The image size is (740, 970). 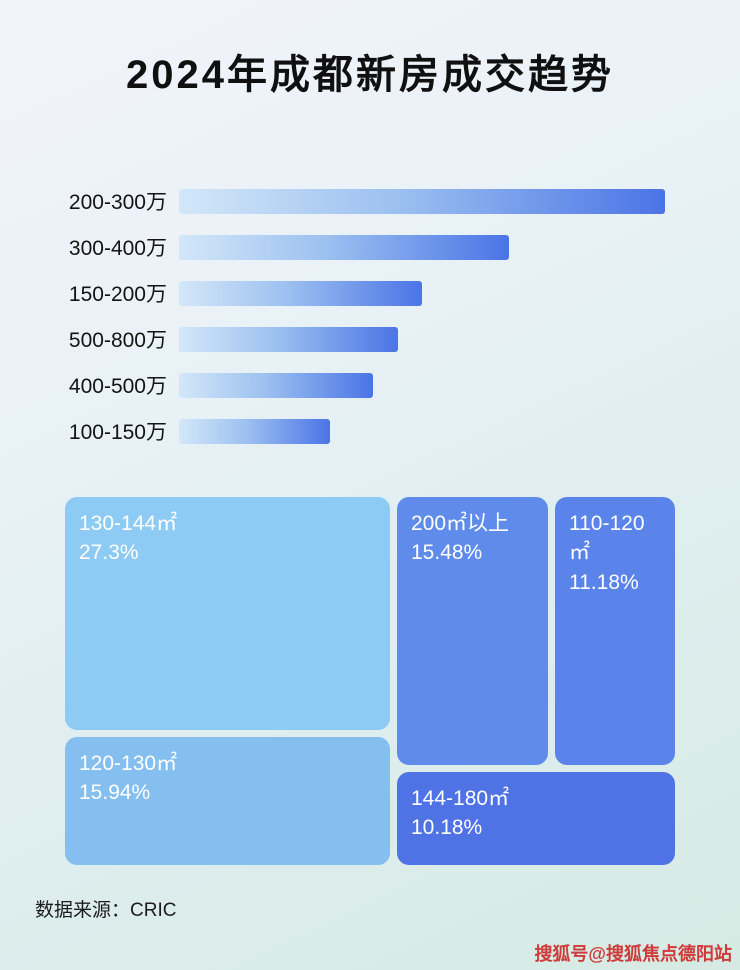 I want to click on treemap-value: 27.3%, so click(x=109, y=553).